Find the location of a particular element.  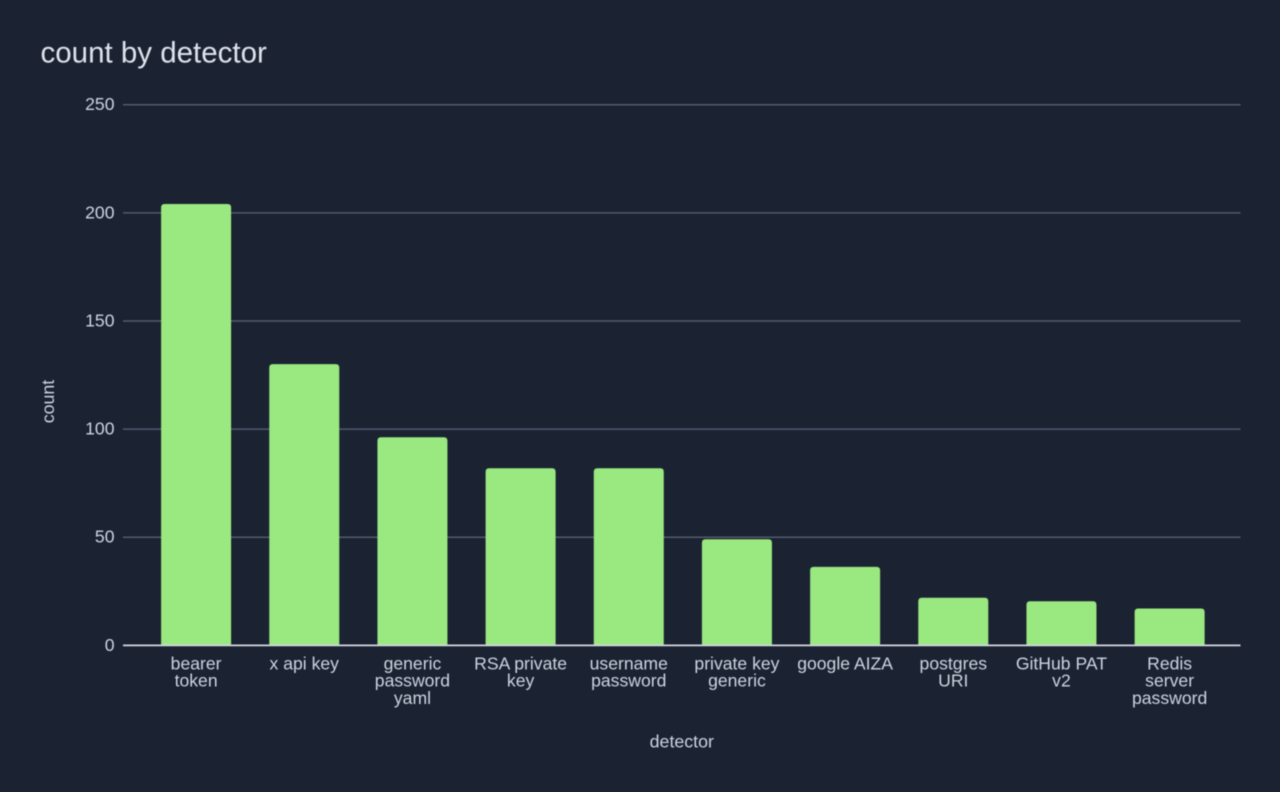

svg-text: count is located at coordinates (48, 402).